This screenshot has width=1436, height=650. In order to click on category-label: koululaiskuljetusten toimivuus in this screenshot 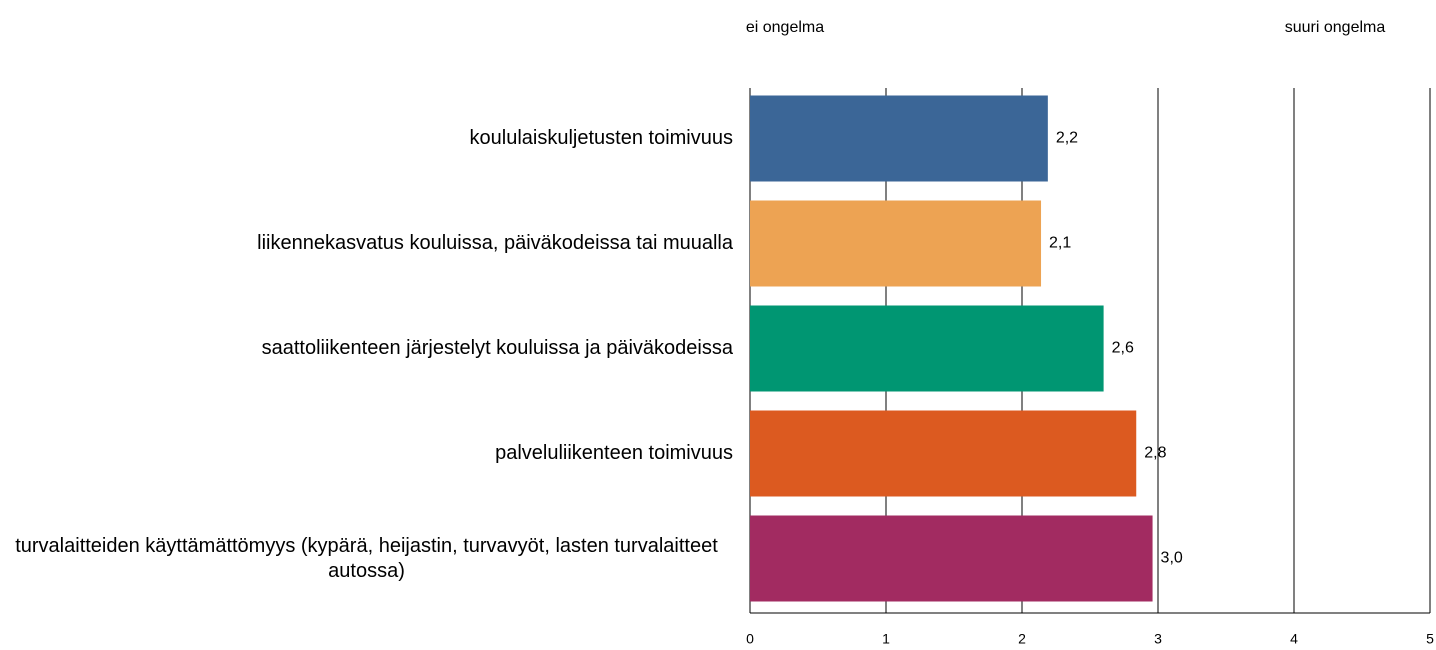, I will do `click(366, 139)`.